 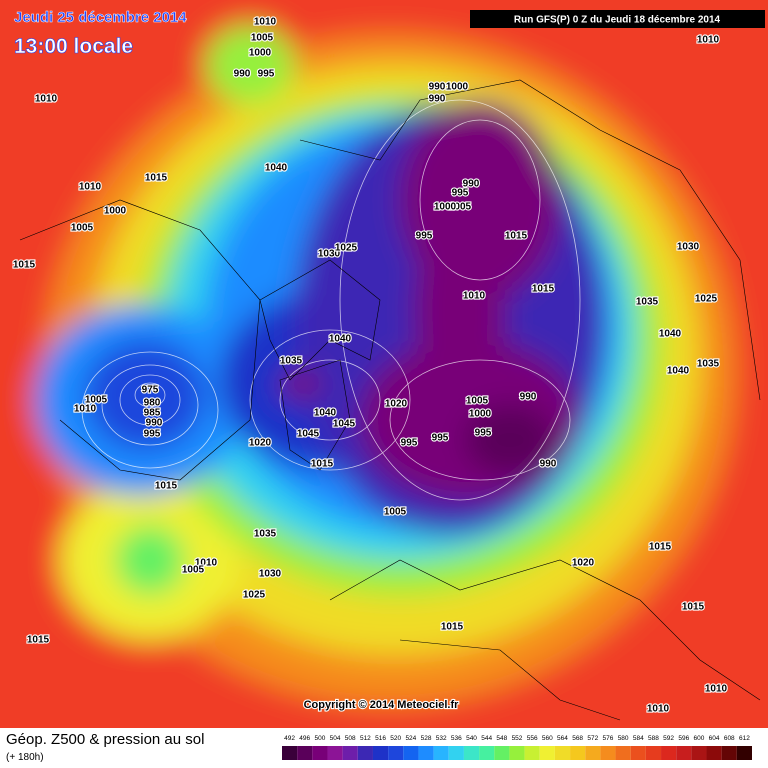 I want to click on legend-label: 500, so click(x=319, y=738).